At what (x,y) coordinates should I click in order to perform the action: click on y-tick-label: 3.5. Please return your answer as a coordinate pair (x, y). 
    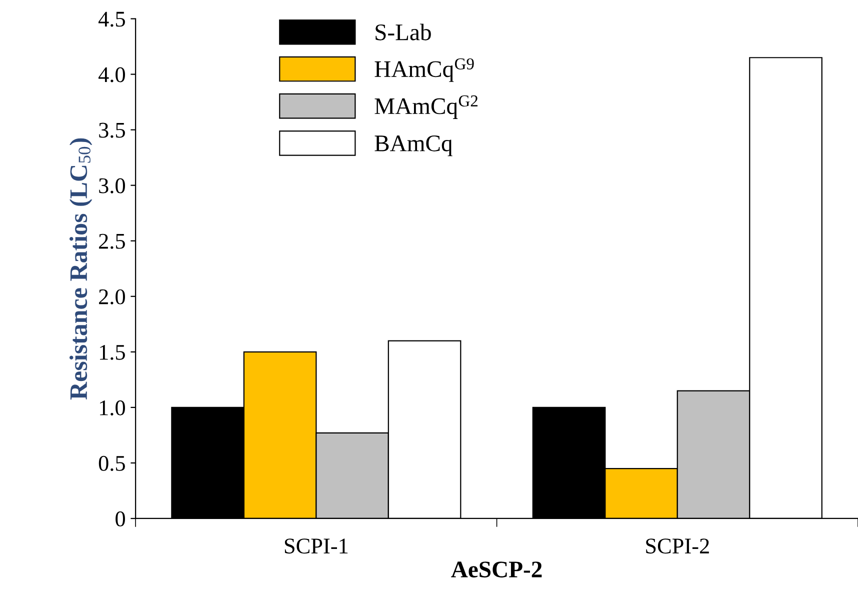
    Looking at the image, I should click on (112, 130).